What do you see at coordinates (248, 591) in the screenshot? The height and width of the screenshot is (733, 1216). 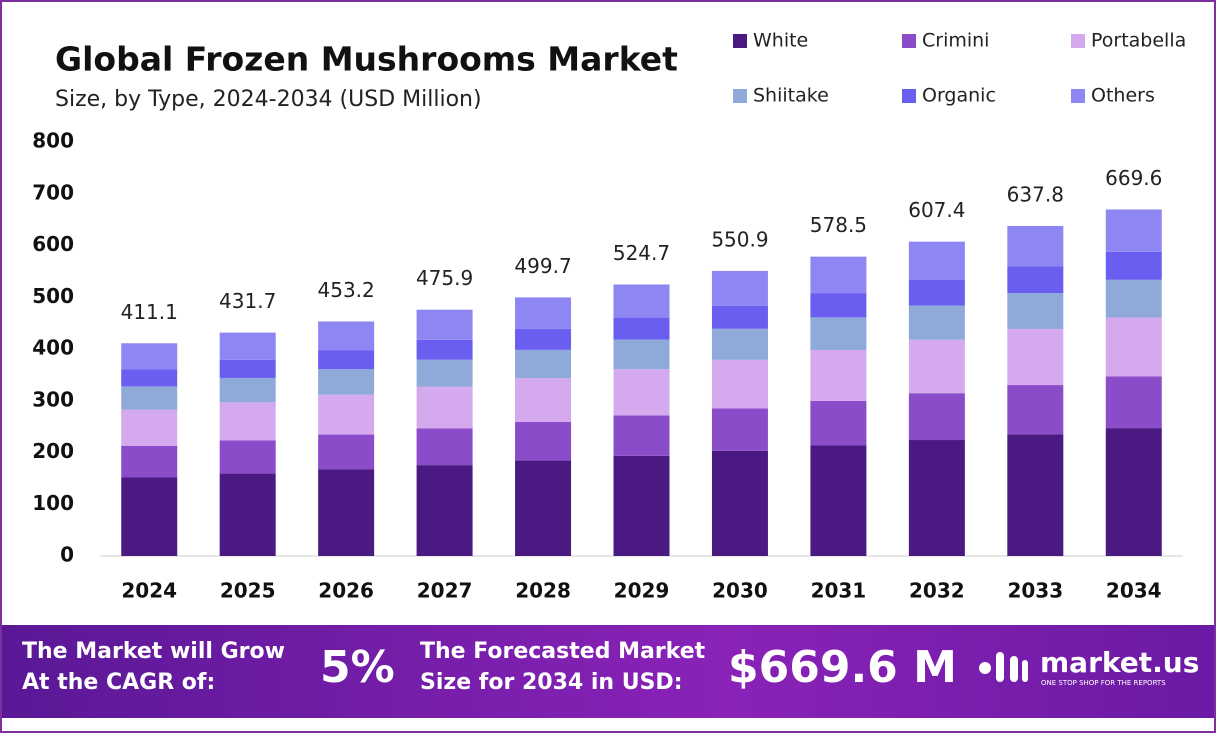 I see `x-tick-label: 2025` at bounding box center [248, 591].